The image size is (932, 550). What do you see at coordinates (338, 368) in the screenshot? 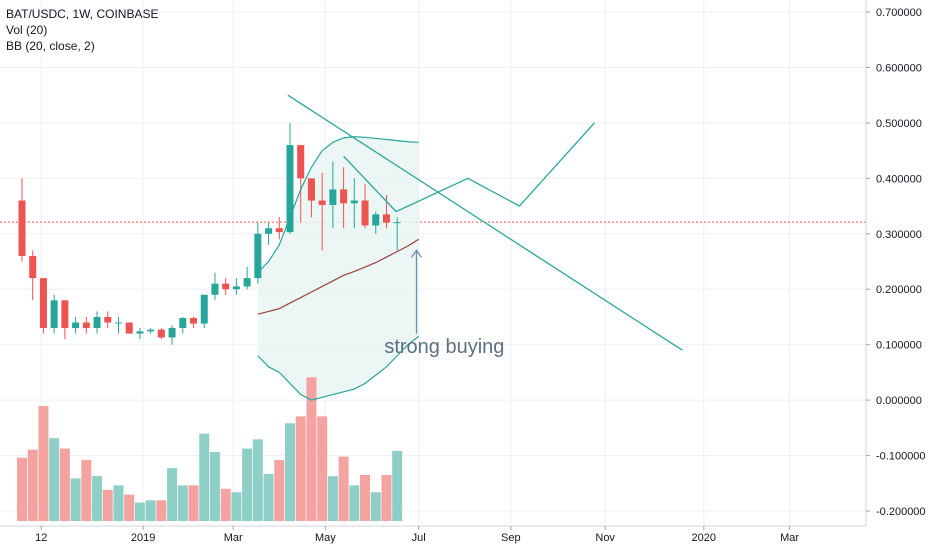
I see `bollinger-lower-band` at bounding box center [338, 368].